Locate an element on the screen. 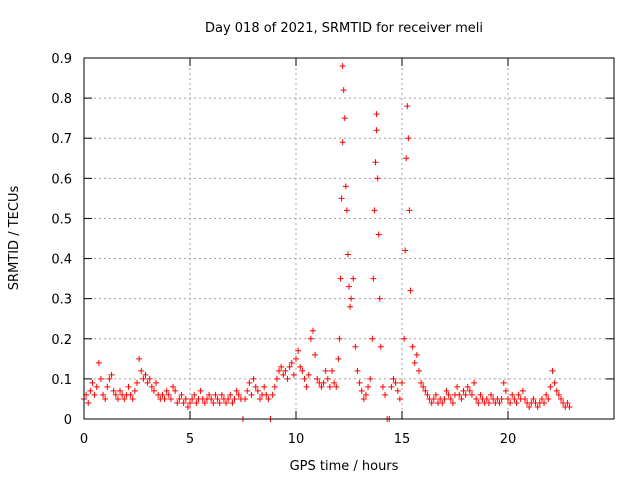 This screenshot has height=480, width=640. y-tick-label: 0.5 is located at coordinates (61, 219).